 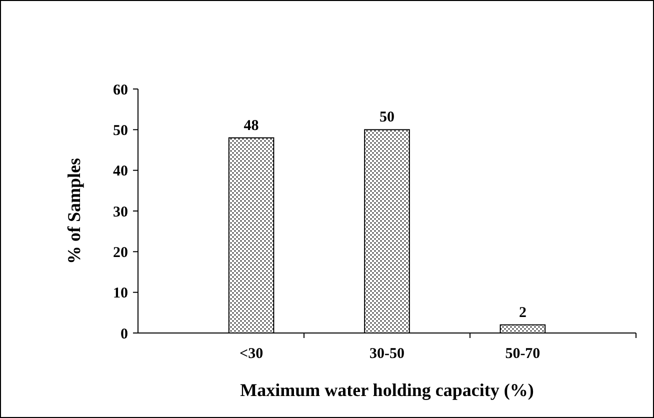 What do you see at coordinates (387, 118) in the screenshot?
I see `data-label: 50` at bounding box center [387, 118].